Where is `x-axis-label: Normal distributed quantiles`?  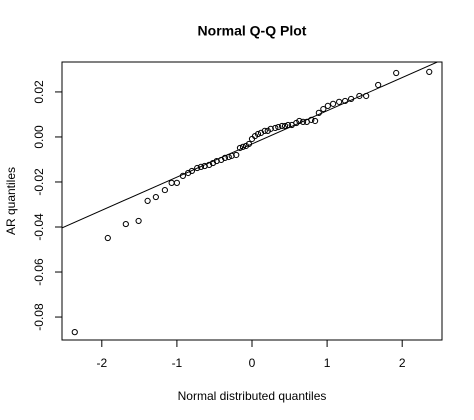 x-axis-label: Normal distributed quantiles is located at coordinates (252, 396).